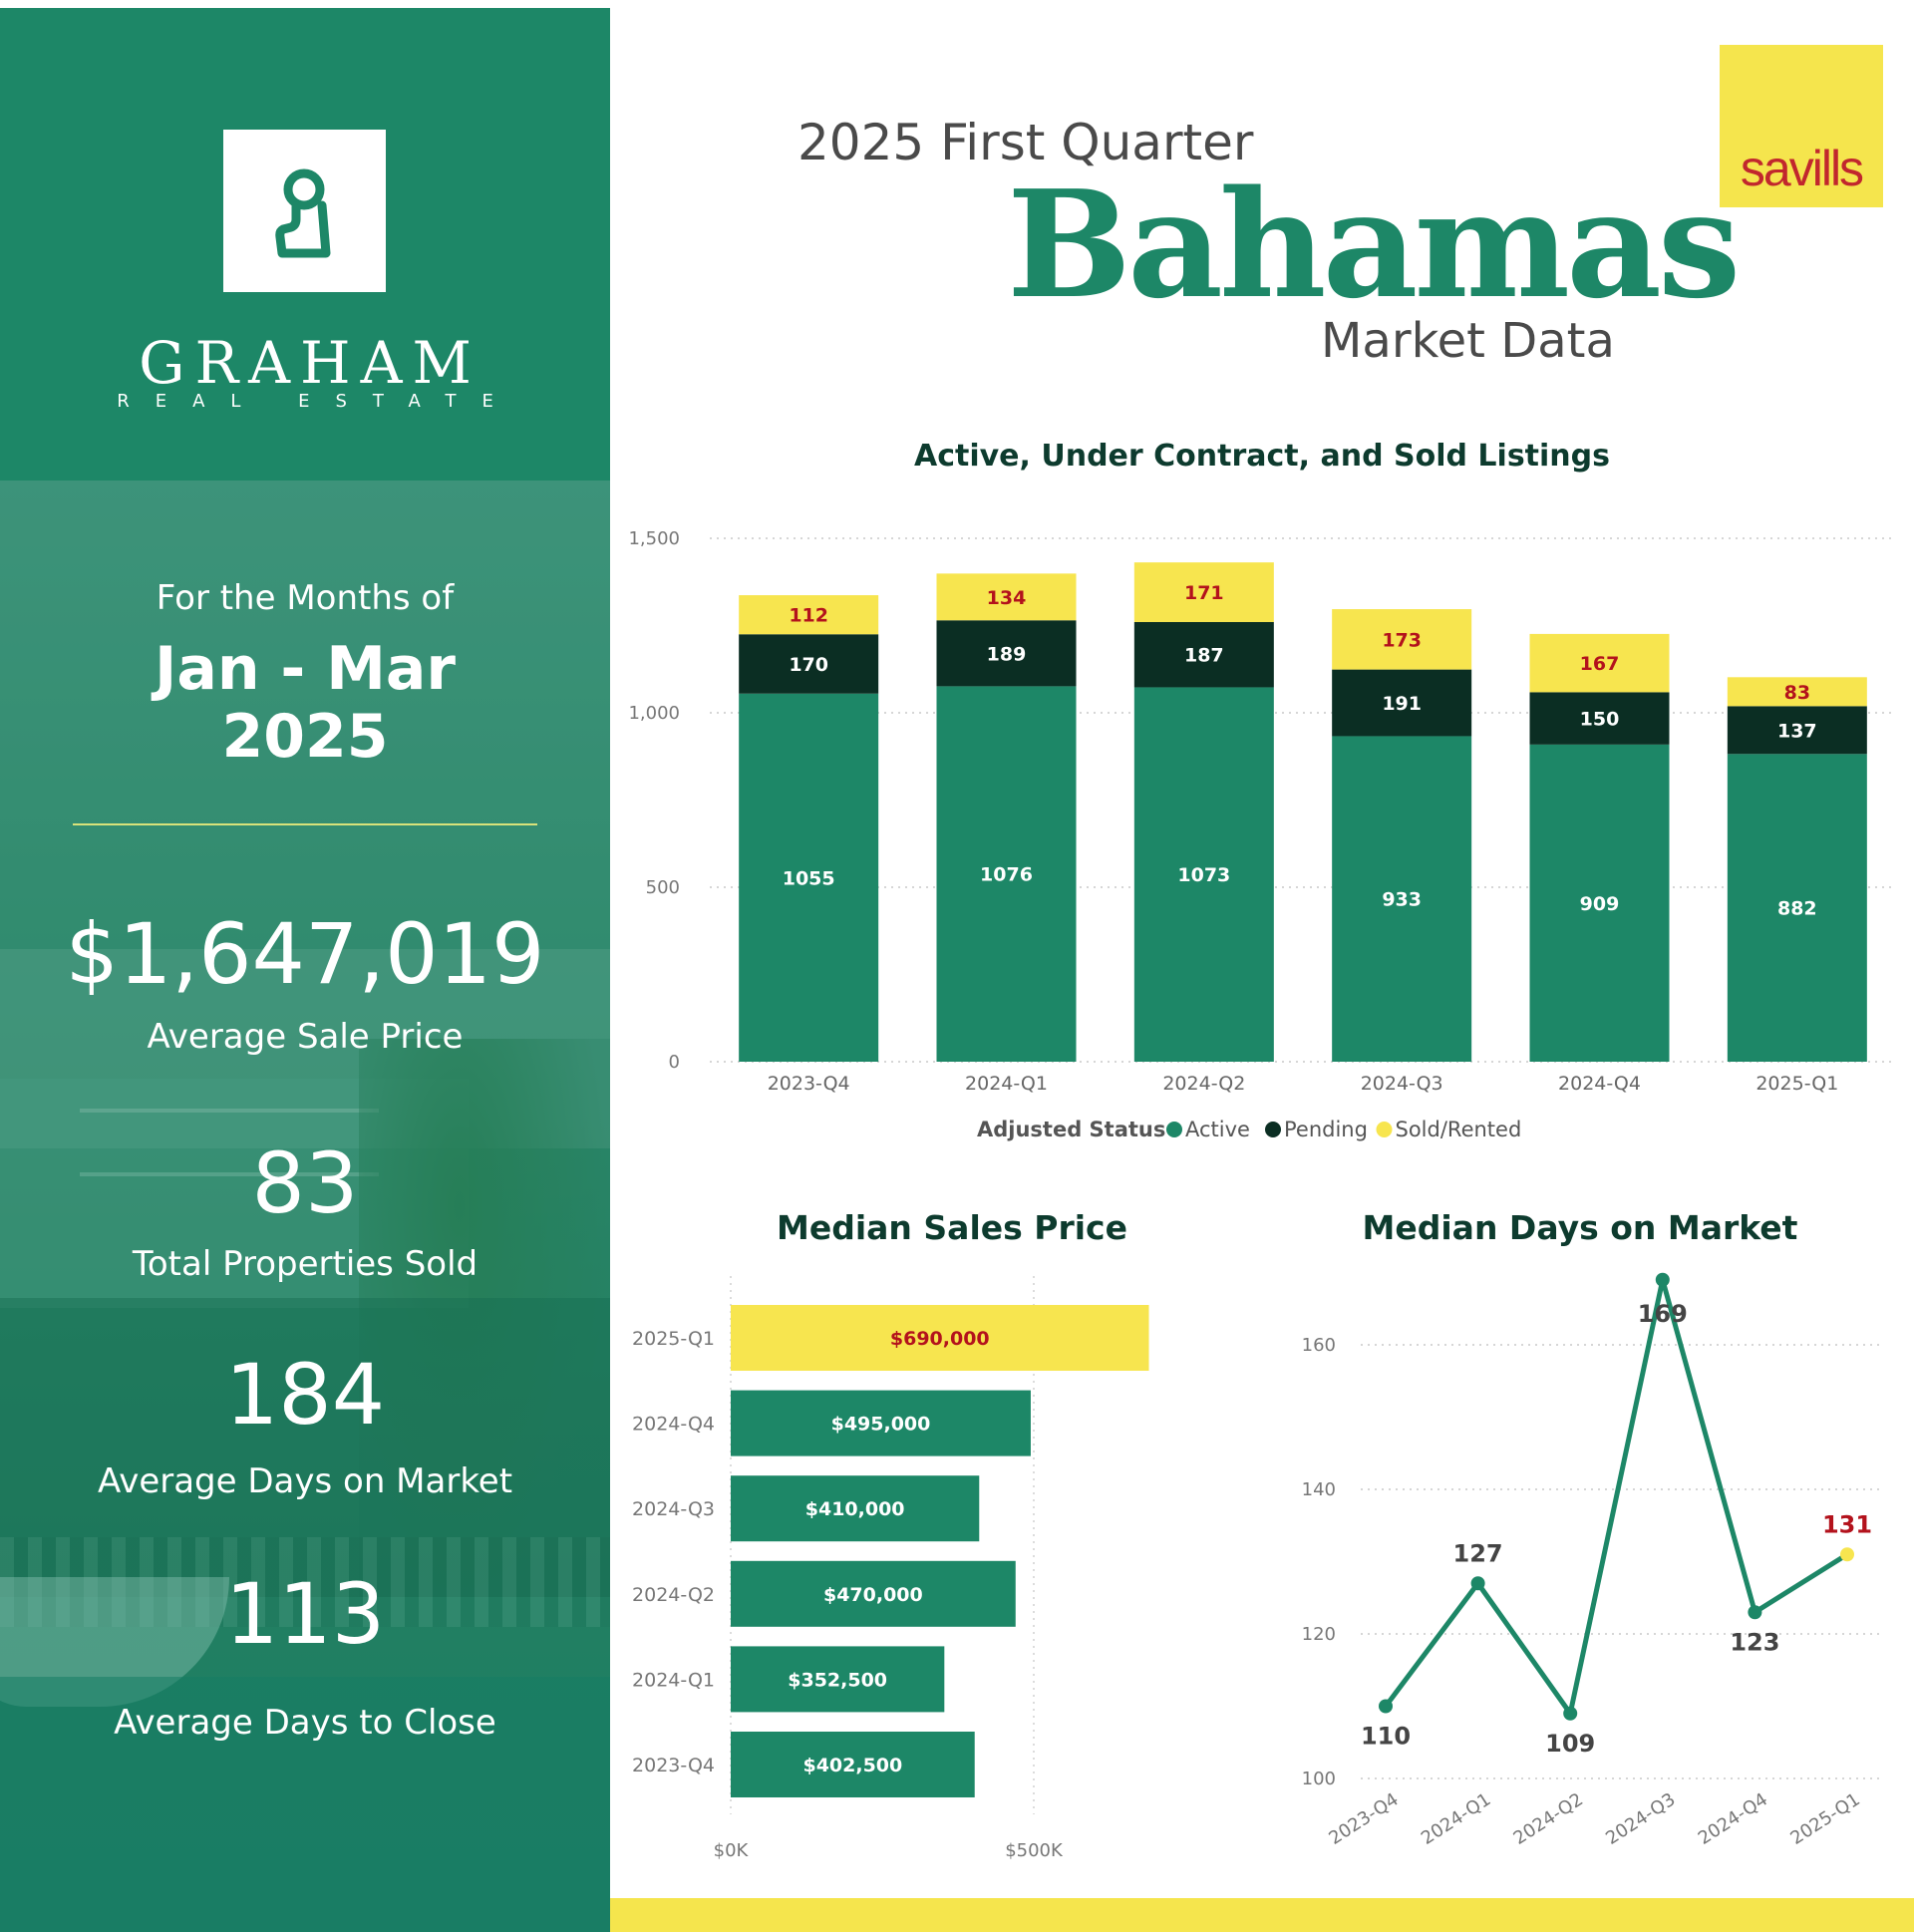 This screenshot has height=1932, width=1914. What do you see at coordinates (1319, 1634) in the screenshot?
I see `y-tick-label: 120` at bounding box center [1319, 1634].